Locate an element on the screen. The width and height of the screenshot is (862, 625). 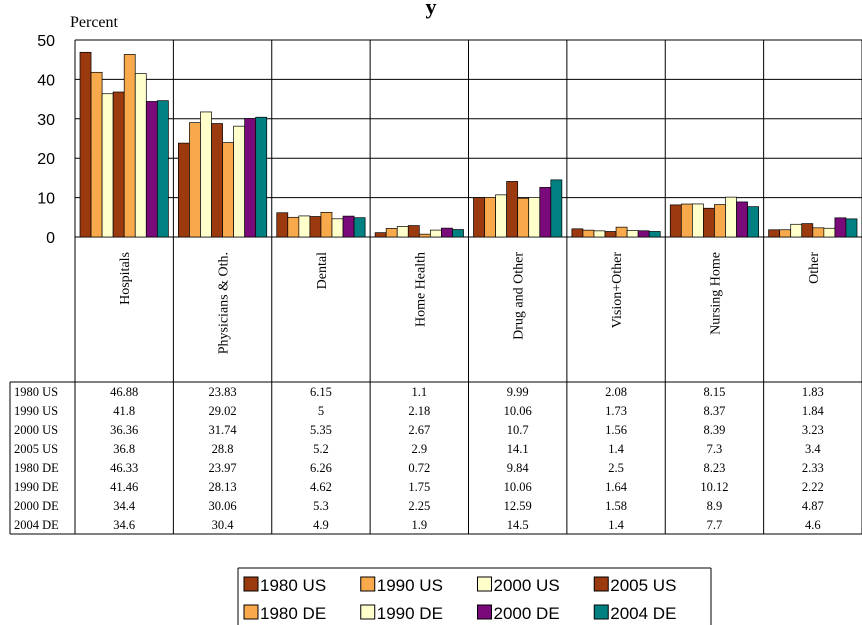
table-cell: 6.26 is located at coordinates (321, 468).